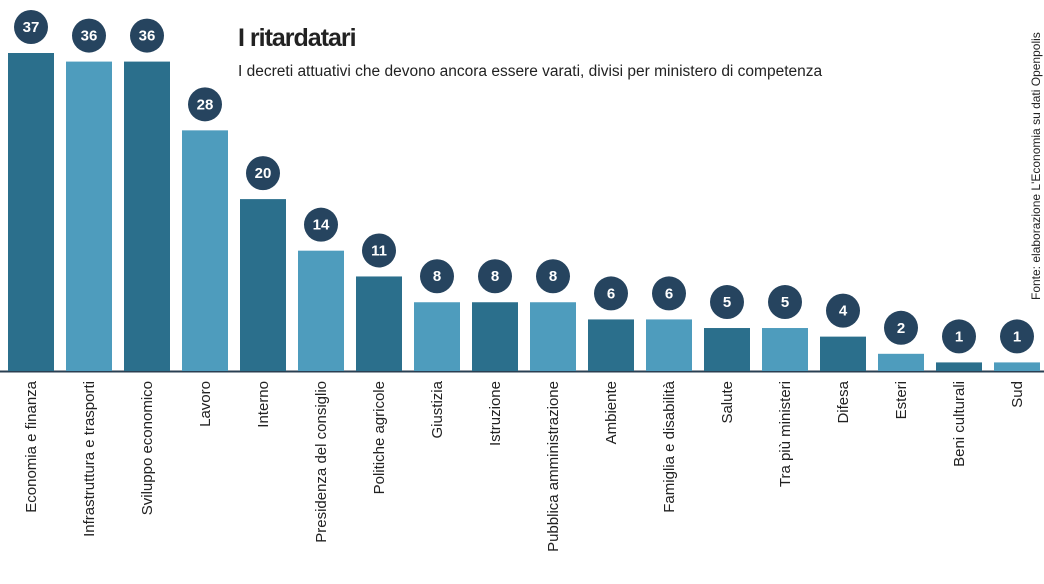 Image resolution: width=1044 pixels, height=584 pixels. I want to click on x-tick-label: Esteri, so click(901, 400).